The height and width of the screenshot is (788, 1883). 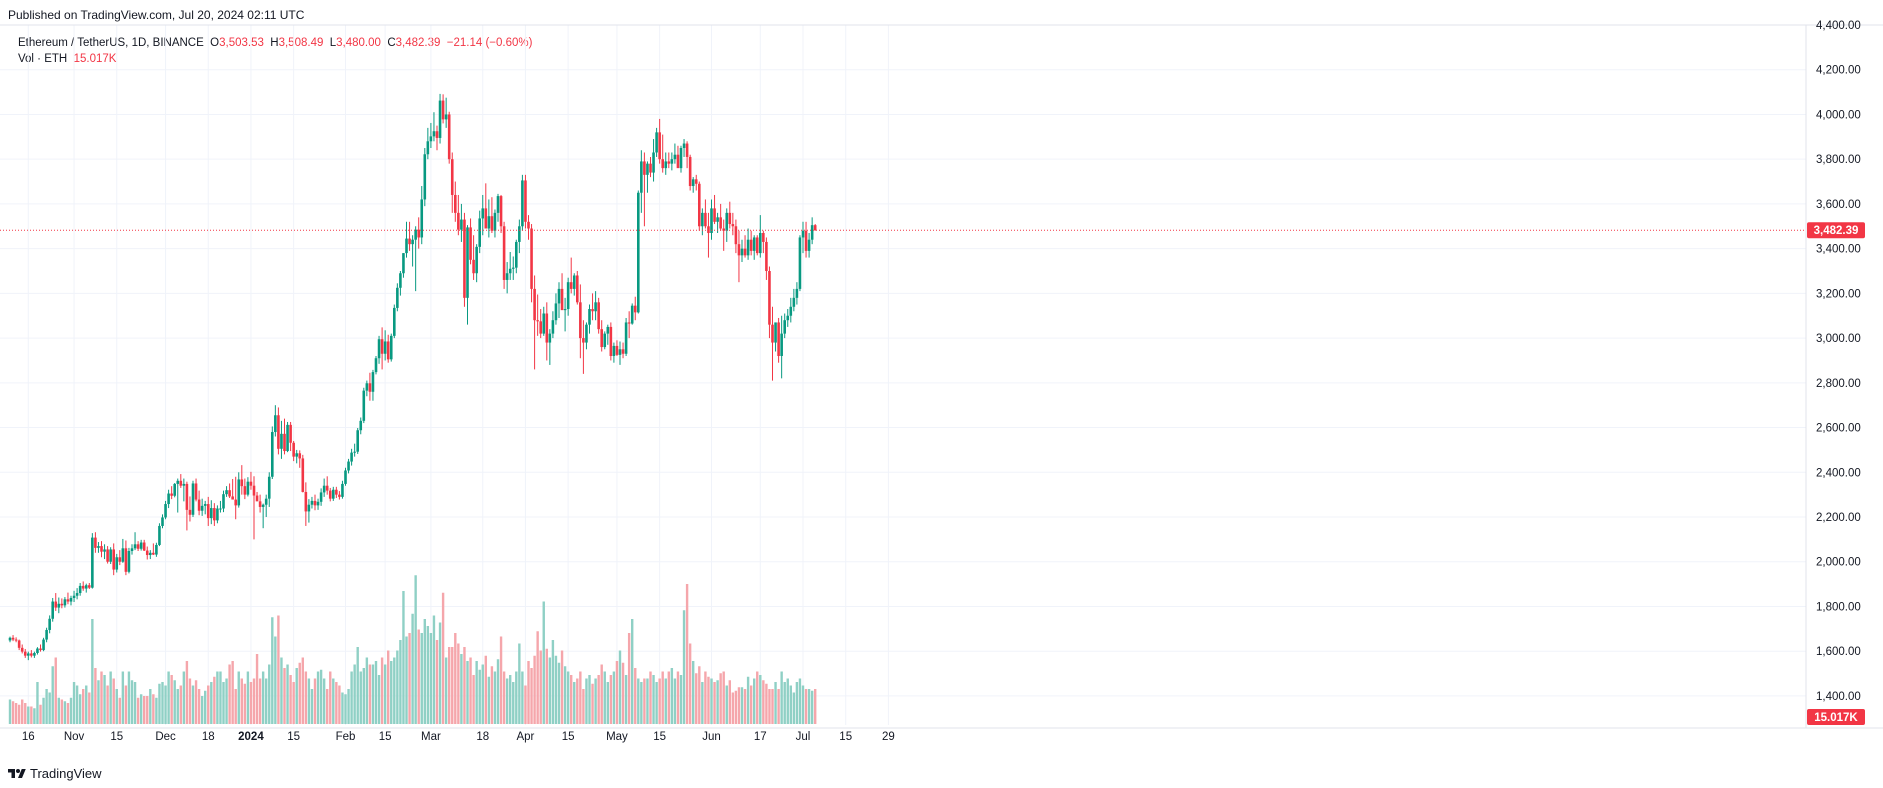 What do you see at coordinates (28, 737) in the screenshot?
I see `time-tick-label: 16` at bounding box center [28, 737].